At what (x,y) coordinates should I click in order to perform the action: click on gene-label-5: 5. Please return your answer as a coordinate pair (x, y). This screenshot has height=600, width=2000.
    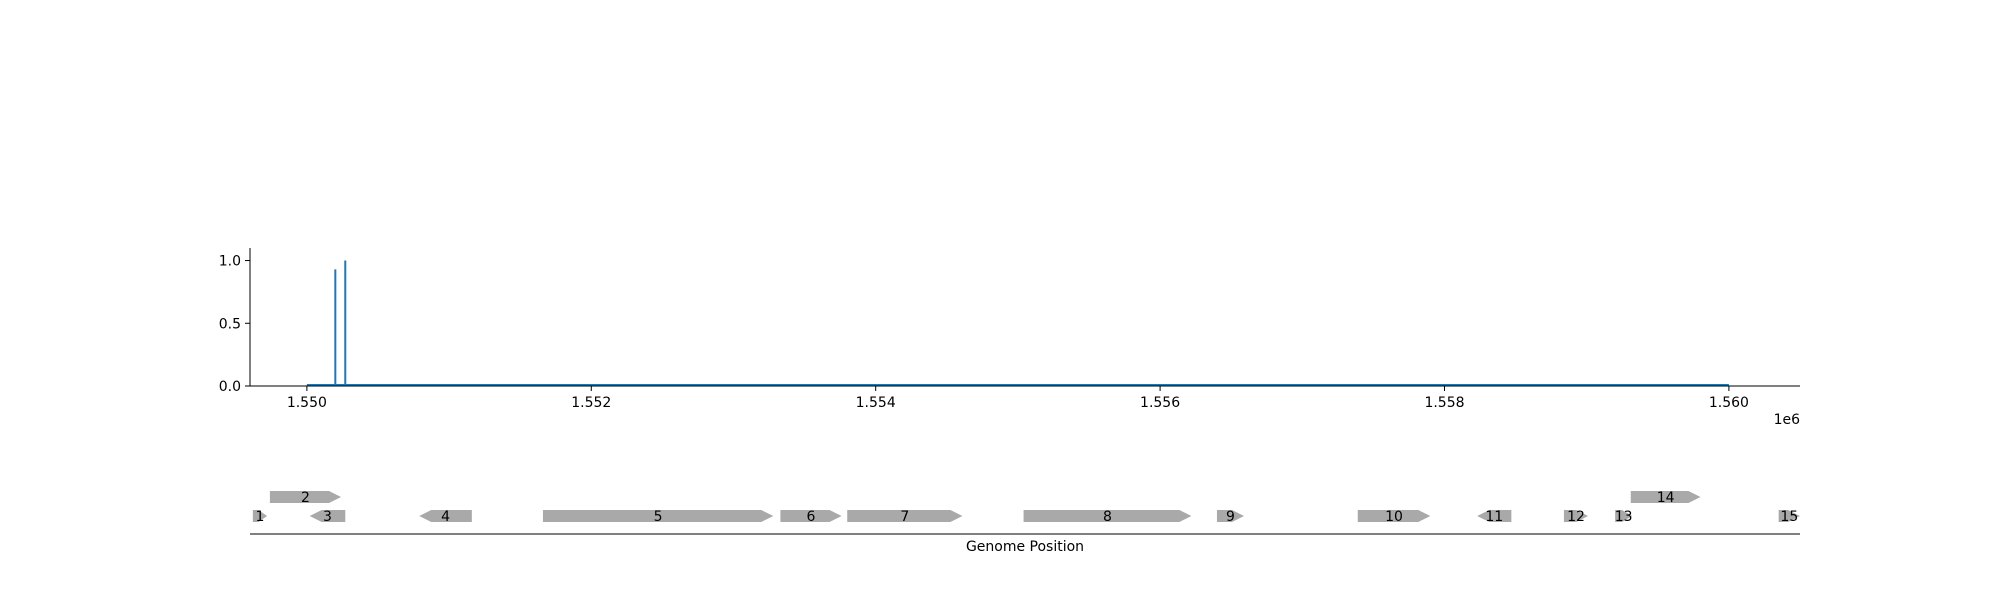
    Looking at the image, I should click on (658, 517).